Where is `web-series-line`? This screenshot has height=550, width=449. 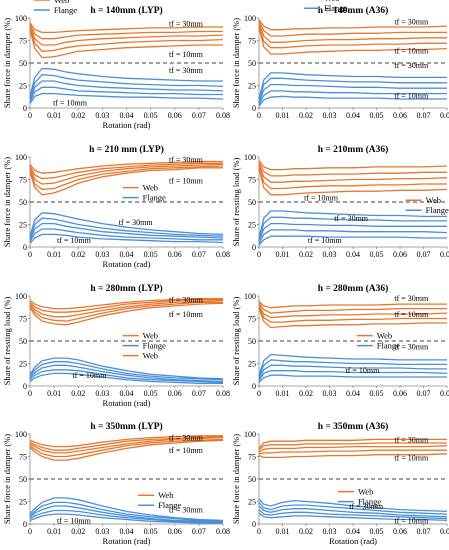
web-series-line is located at coordinates (353, 165).